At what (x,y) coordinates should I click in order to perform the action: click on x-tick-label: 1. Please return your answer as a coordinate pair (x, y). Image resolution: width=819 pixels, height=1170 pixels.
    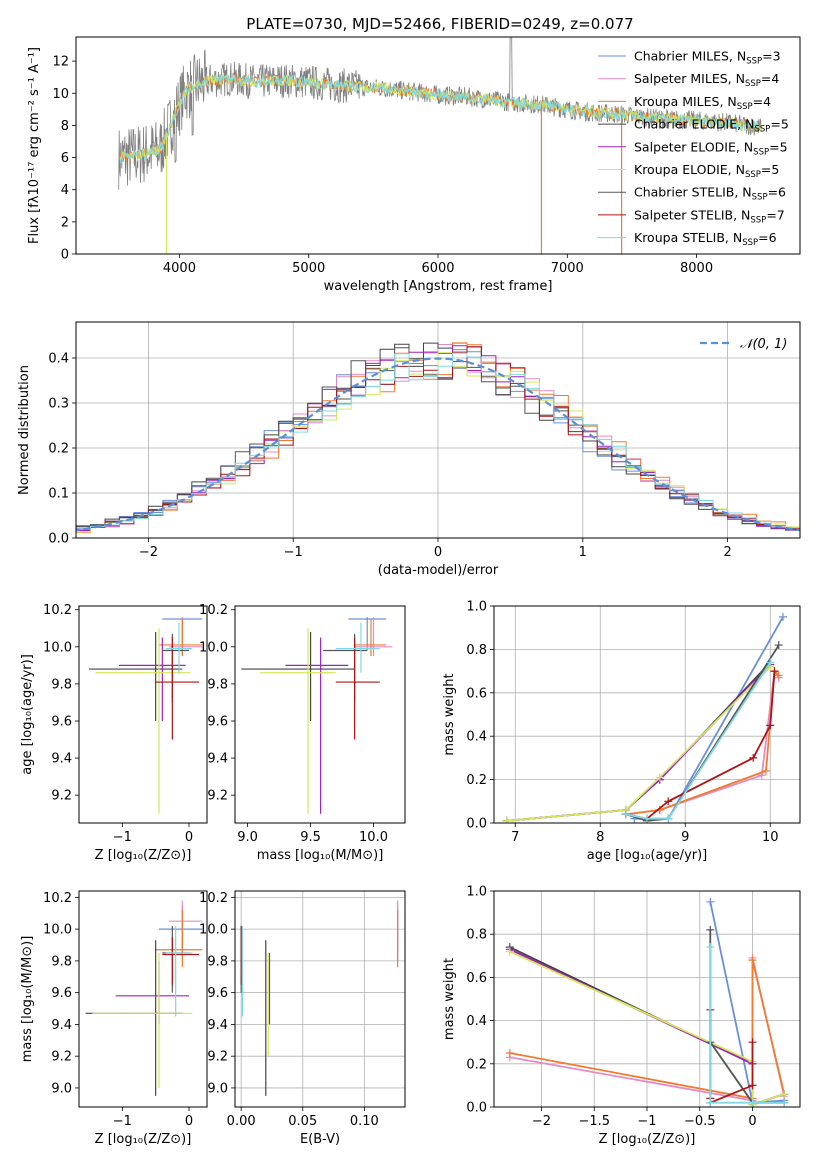
    Looking at the image, I should click on (583, 552).